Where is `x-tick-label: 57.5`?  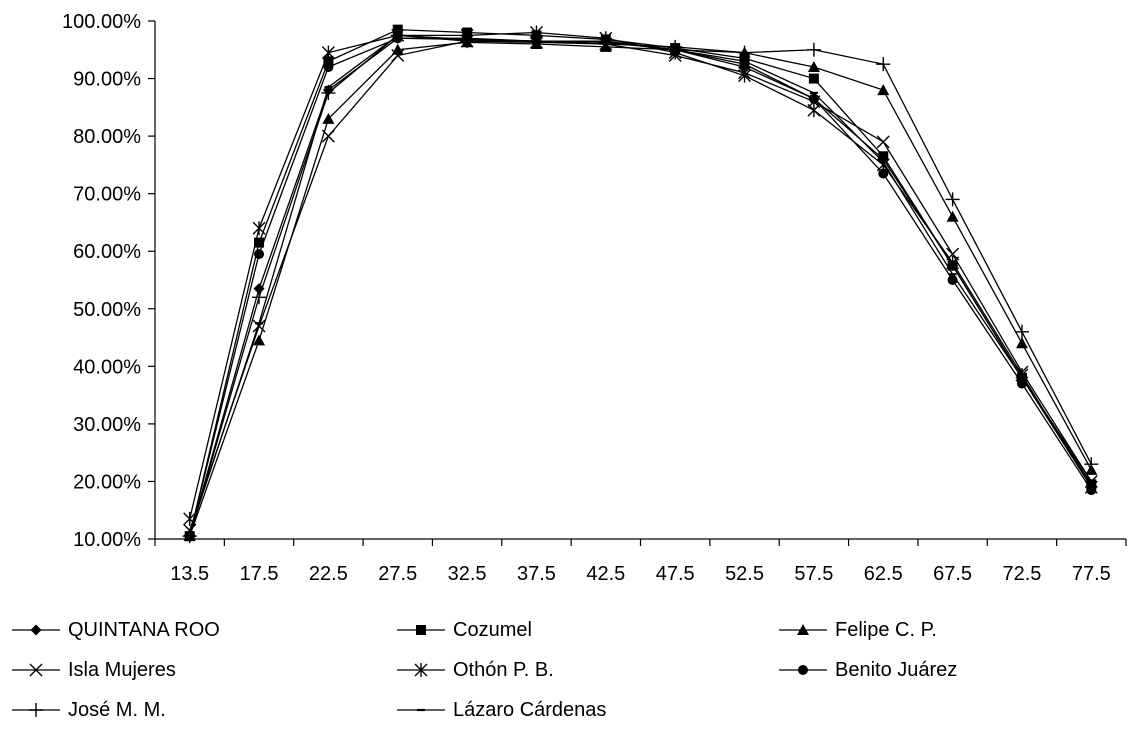 x-tick-label: 57.5 is located at coordinates (813, 574).